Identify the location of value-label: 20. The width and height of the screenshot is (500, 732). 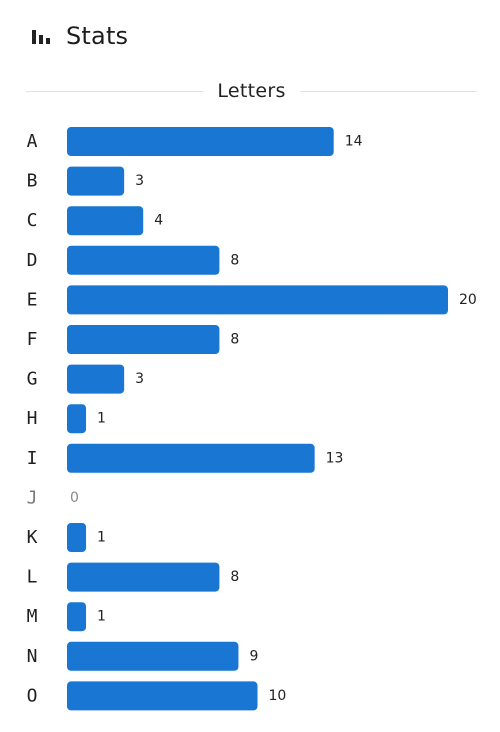
(468, 300).